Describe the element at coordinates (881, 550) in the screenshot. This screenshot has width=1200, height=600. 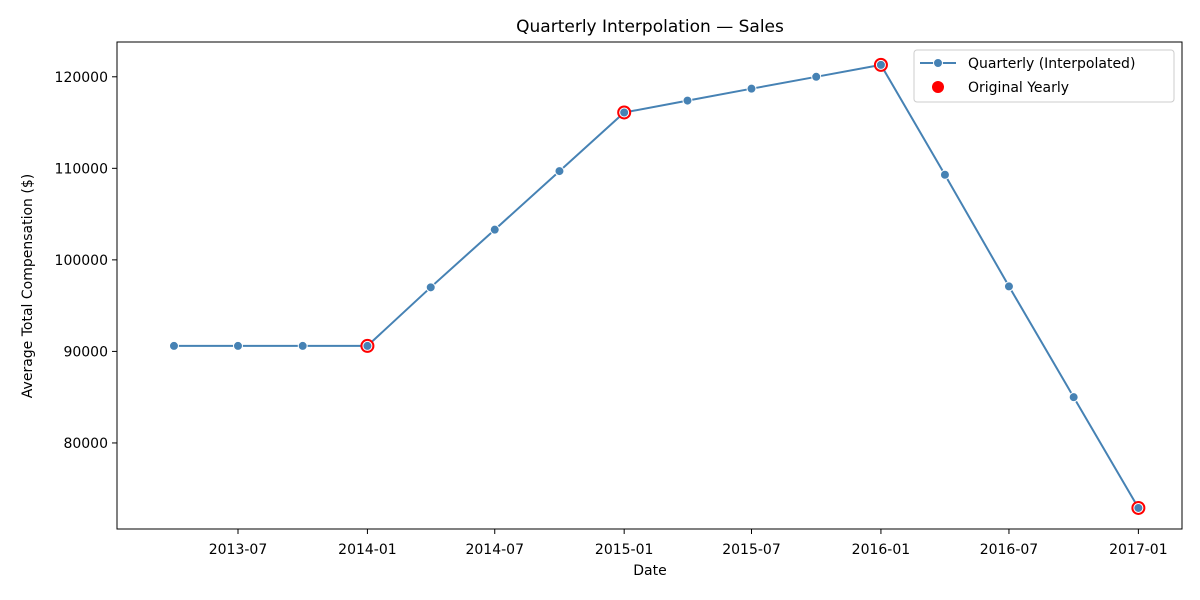
I see `x-tick-label: 2016-01` at that location.